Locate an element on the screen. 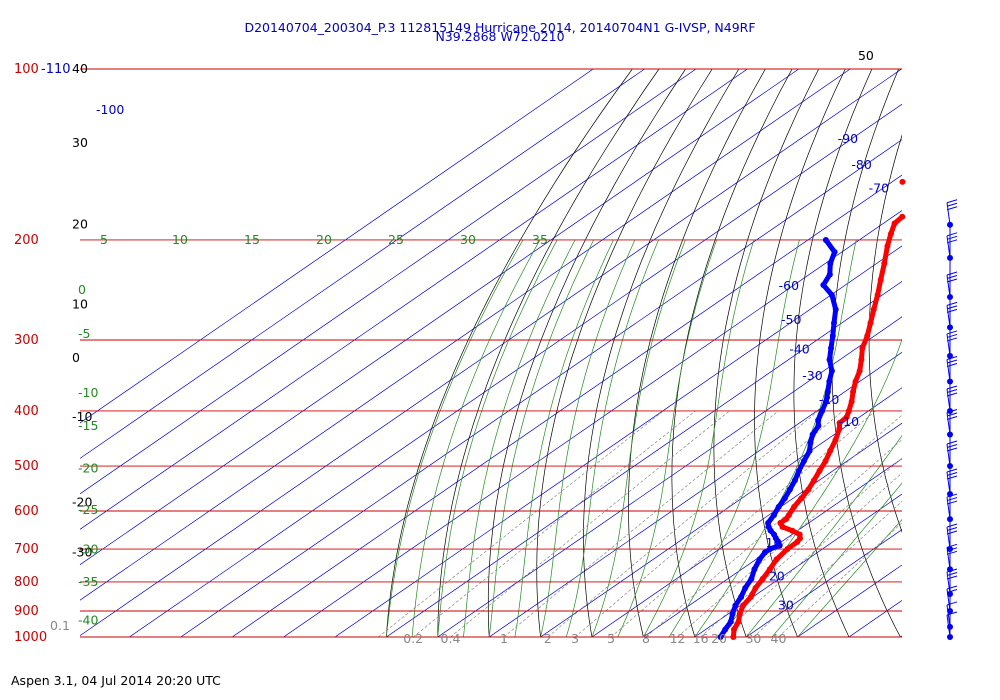 The width and height of the screenshot is (1000, 700). theta-e-label: 15 is located at coordinates (252, 239).